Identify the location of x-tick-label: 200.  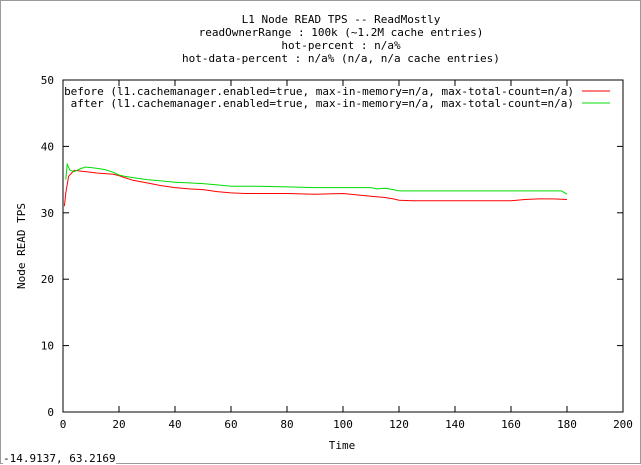
(623, 424).